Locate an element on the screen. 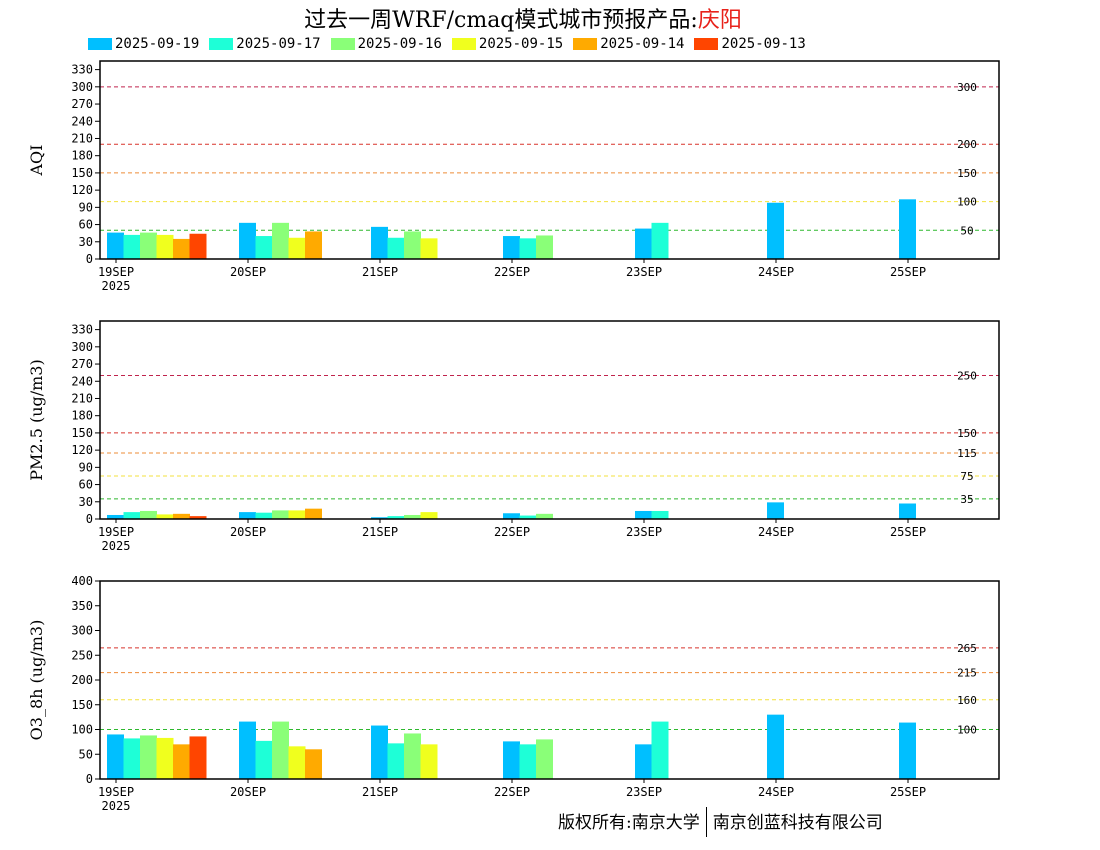 The height and width of the screenshot is (850, 1100). threshold-label: 75 is located at coordinates (966, 476).